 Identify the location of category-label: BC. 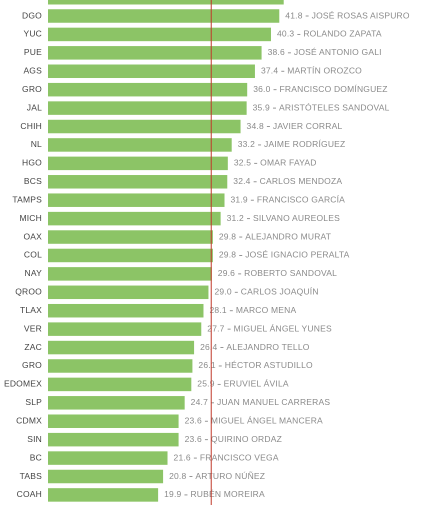
(36, 457).